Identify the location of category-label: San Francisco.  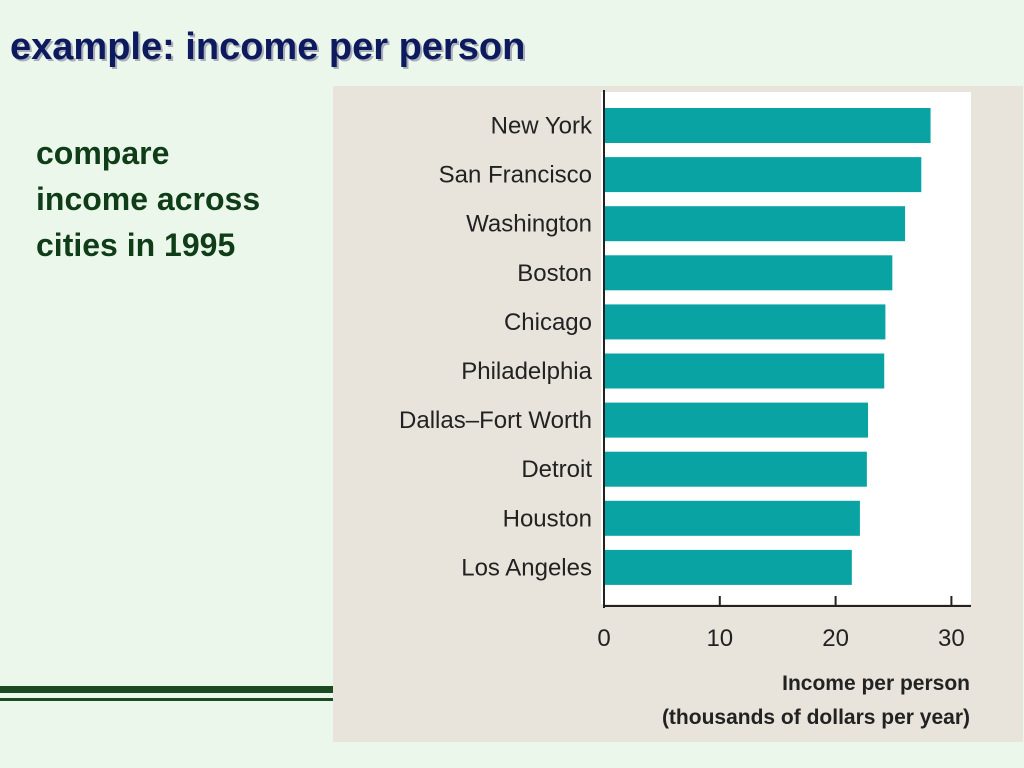
(515, 175).